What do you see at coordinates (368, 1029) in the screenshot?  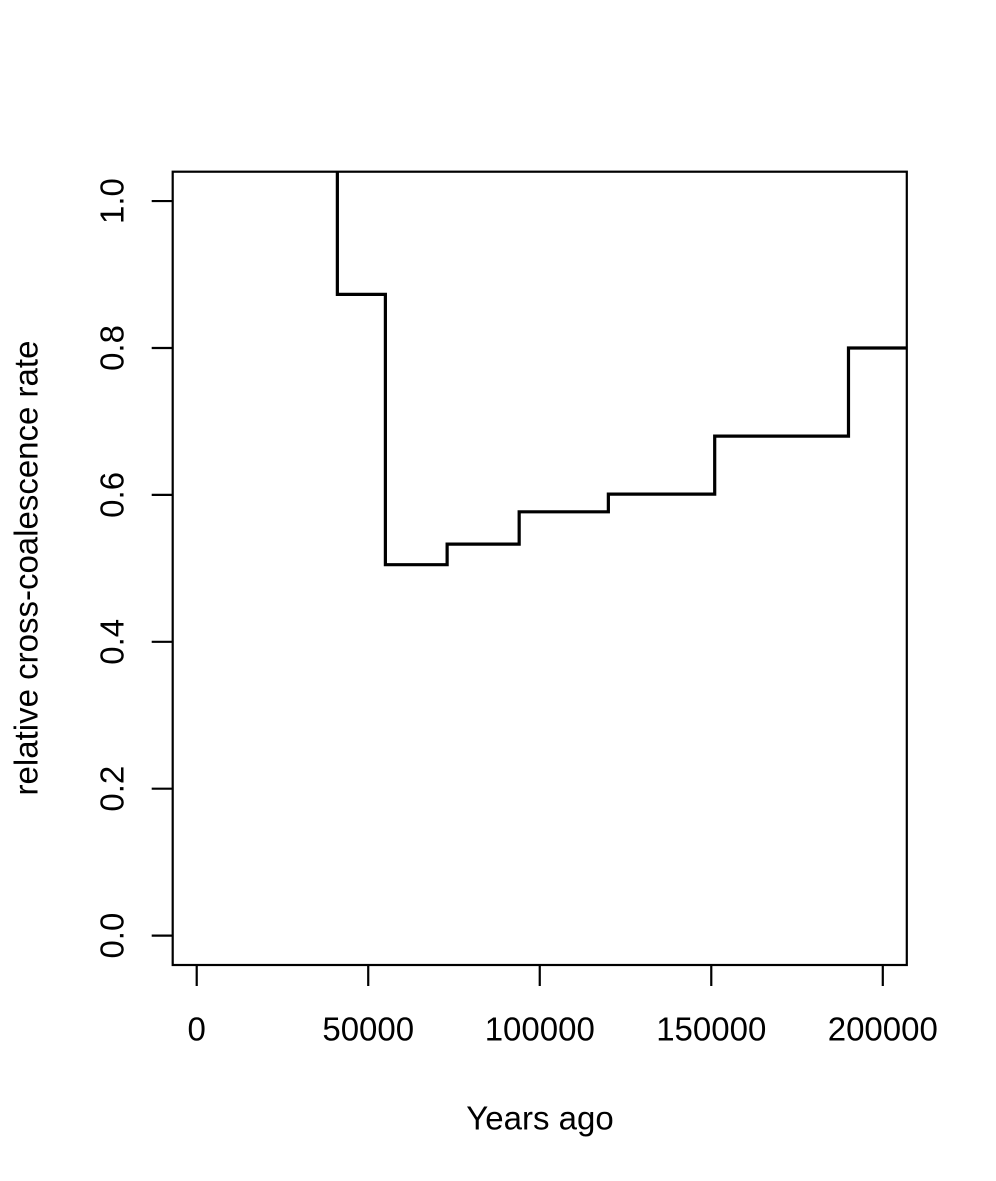 I see `x-tick-label: 50000` at bounding box center [368, 1029].